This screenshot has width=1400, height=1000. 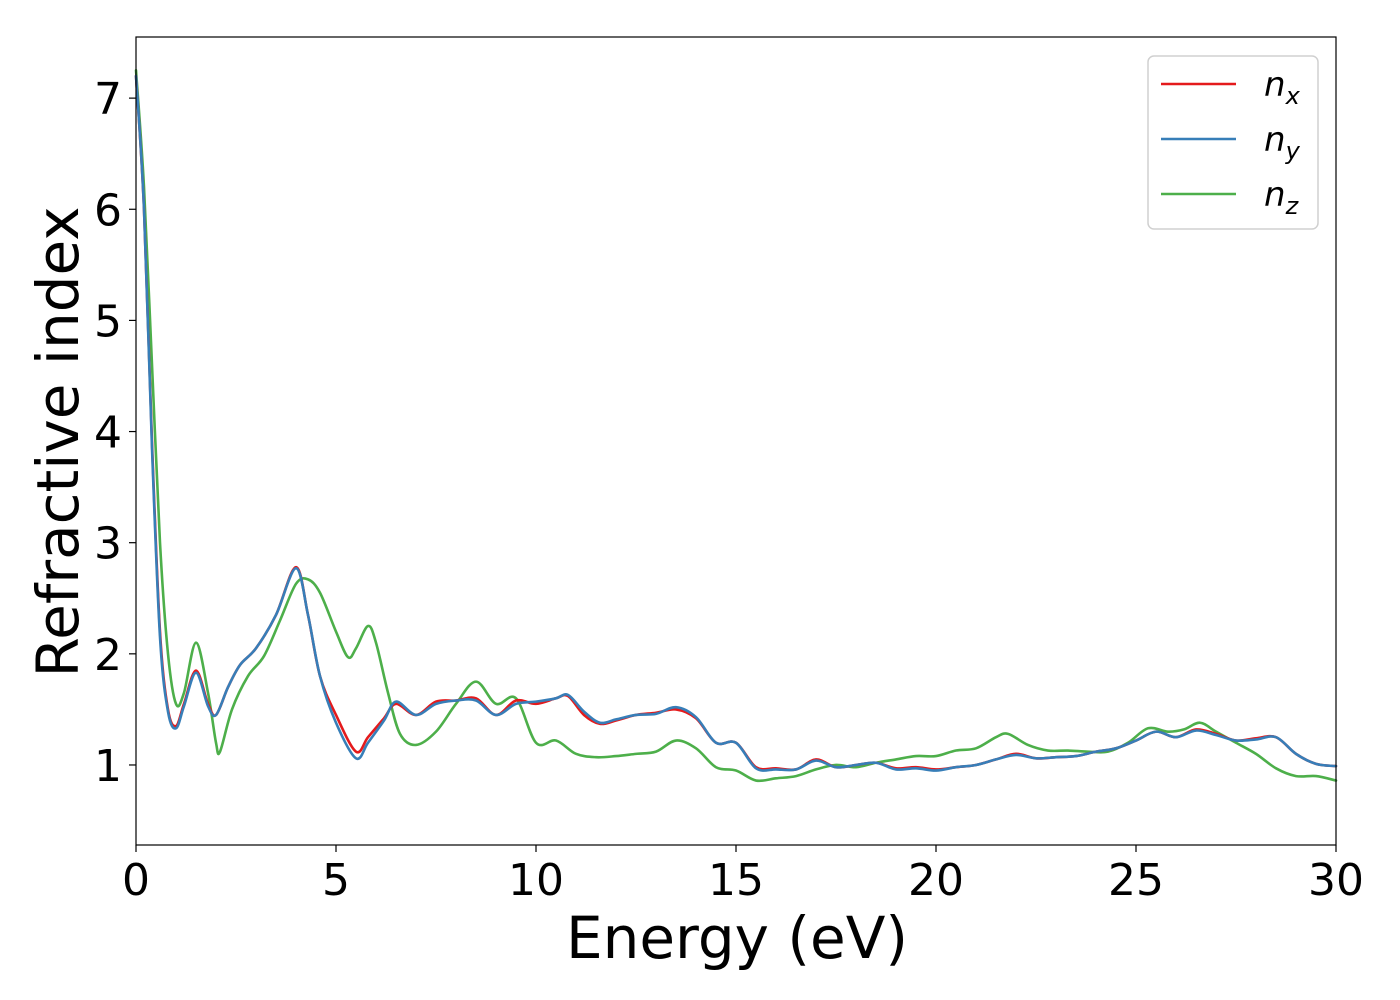 What do you see at coordinates (108, 433) in the screenshot?
I see `y-tick-label: 4` at bounding box center [108, 433].